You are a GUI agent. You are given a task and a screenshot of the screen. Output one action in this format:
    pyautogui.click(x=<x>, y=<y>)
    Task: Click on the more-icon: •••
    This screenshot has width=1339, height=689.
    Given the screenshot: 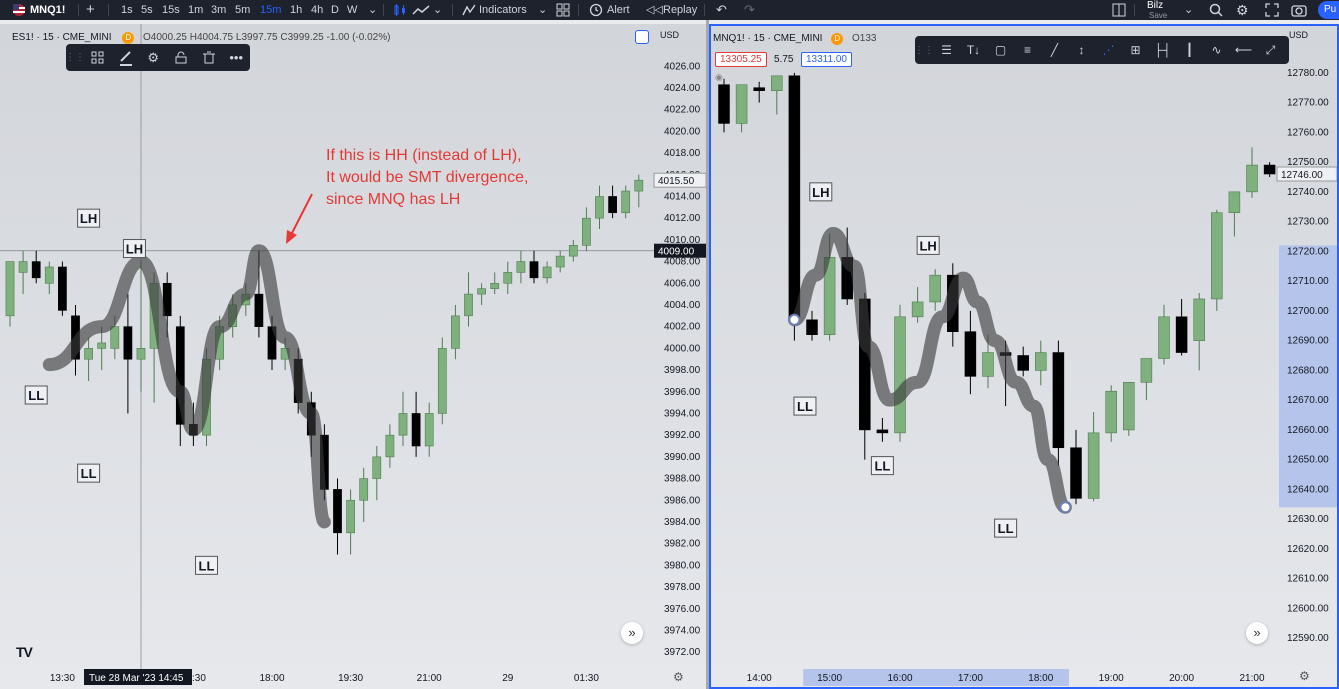 What is the action you would take?
    pyautogui.click(x=236, y=57)
    